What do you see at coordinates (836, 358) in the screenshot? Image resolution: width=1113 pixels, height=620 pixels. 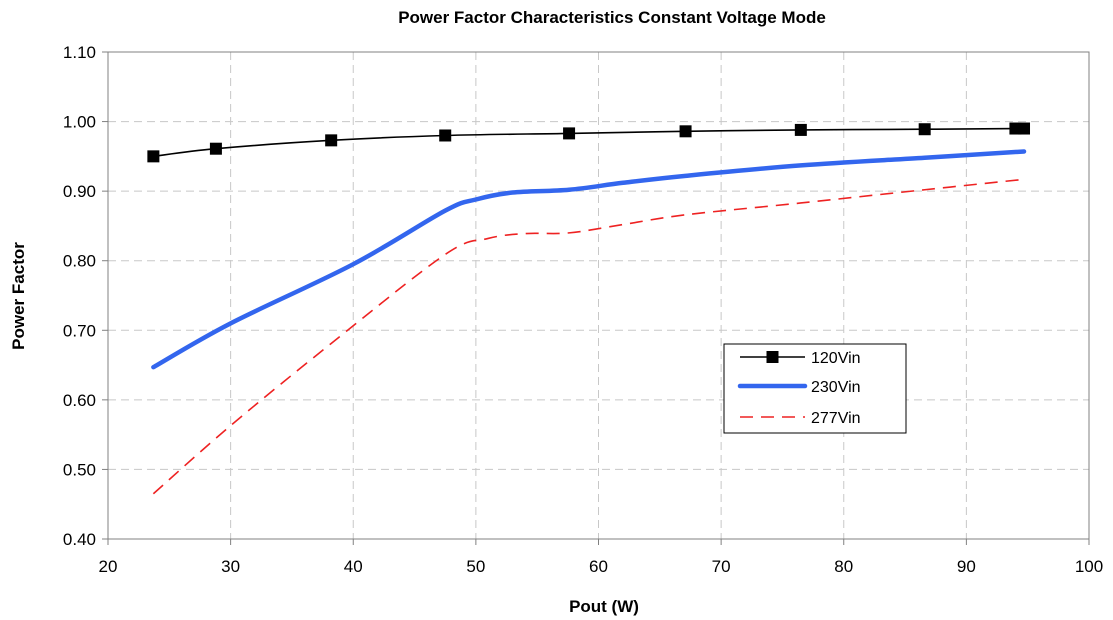 I see `legend-label: 120Vin` at bounding box center [836, 358].